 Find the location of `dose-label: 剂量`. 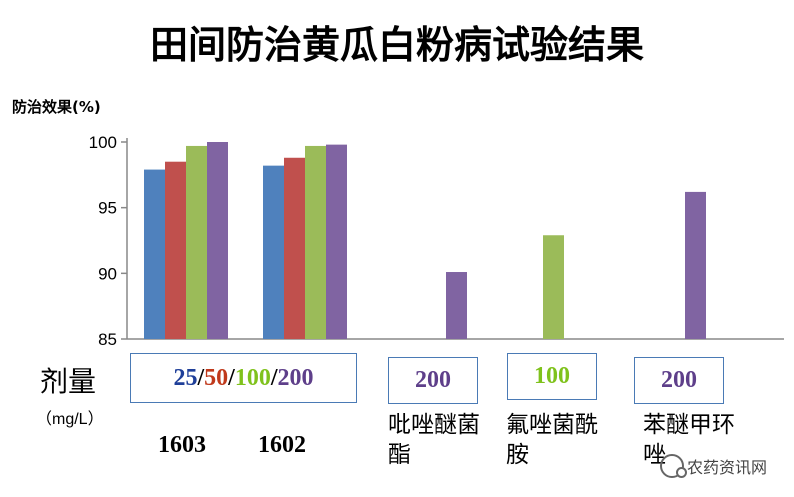

dose-label: 剂量 is located at coordinates (68, 381).